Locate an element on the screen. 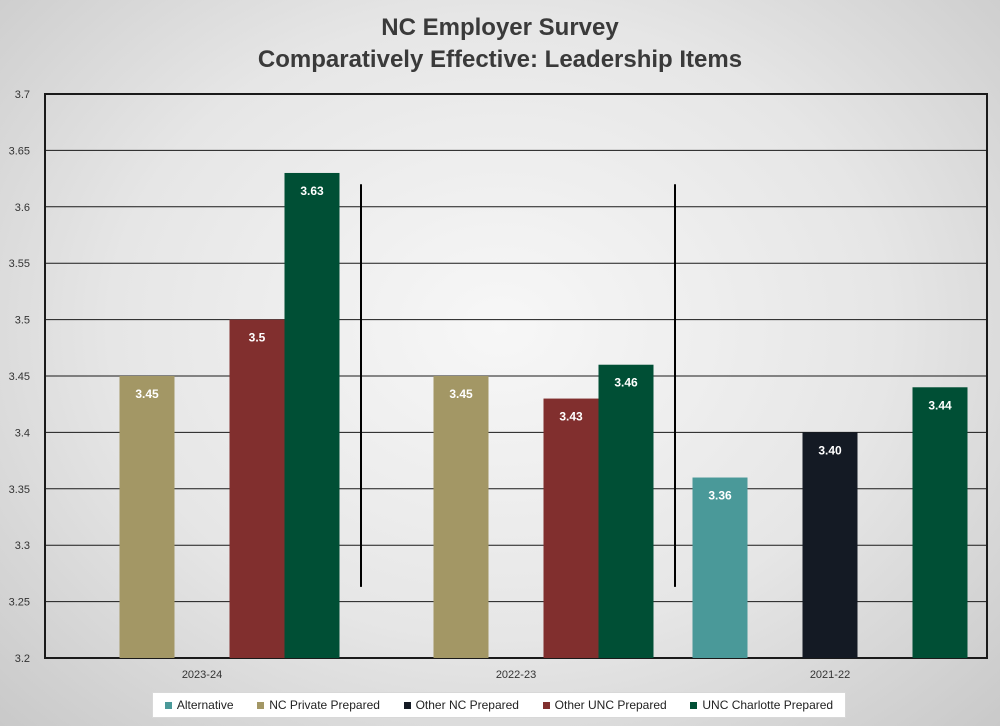 The width and height of the screenshot is (1000, 726). y-tick-label: 3.45 is located at coordinates (19, 377).